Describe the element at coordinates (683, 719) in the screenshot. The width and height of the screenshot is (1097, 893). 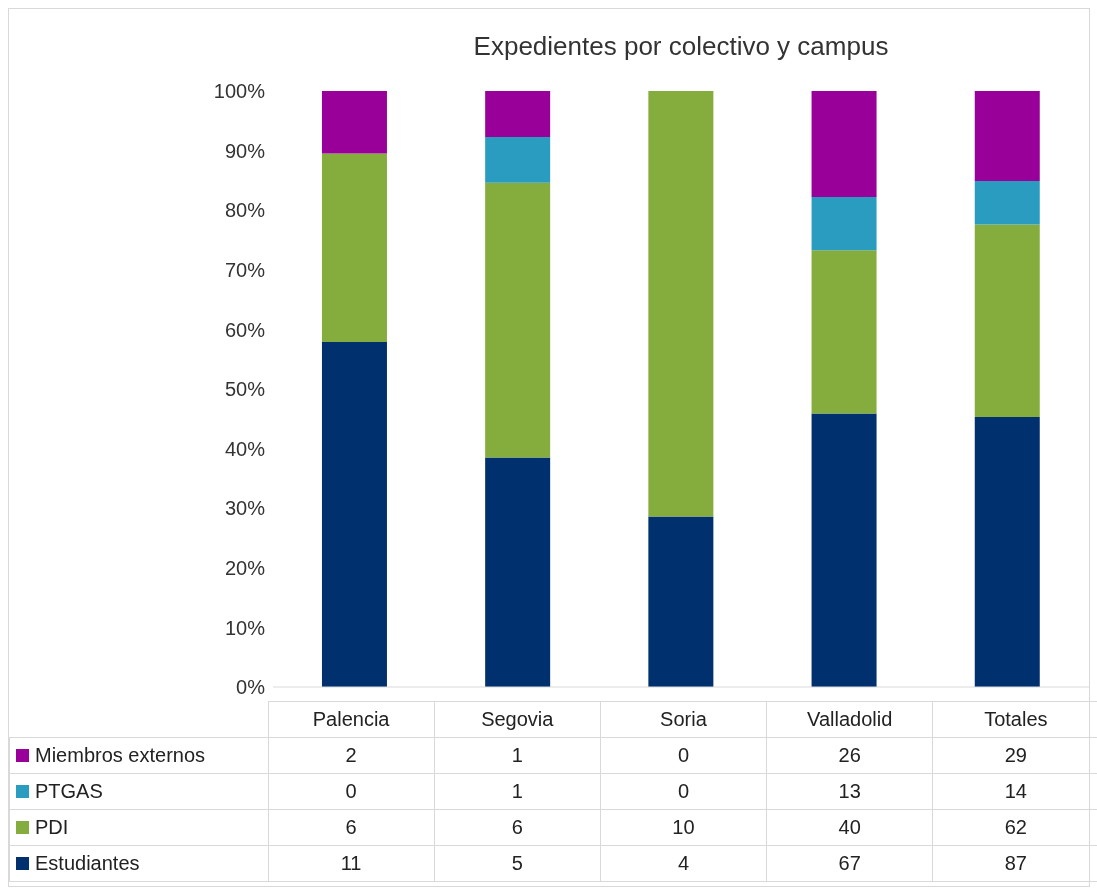
I see `category-label: Soria` at that location.